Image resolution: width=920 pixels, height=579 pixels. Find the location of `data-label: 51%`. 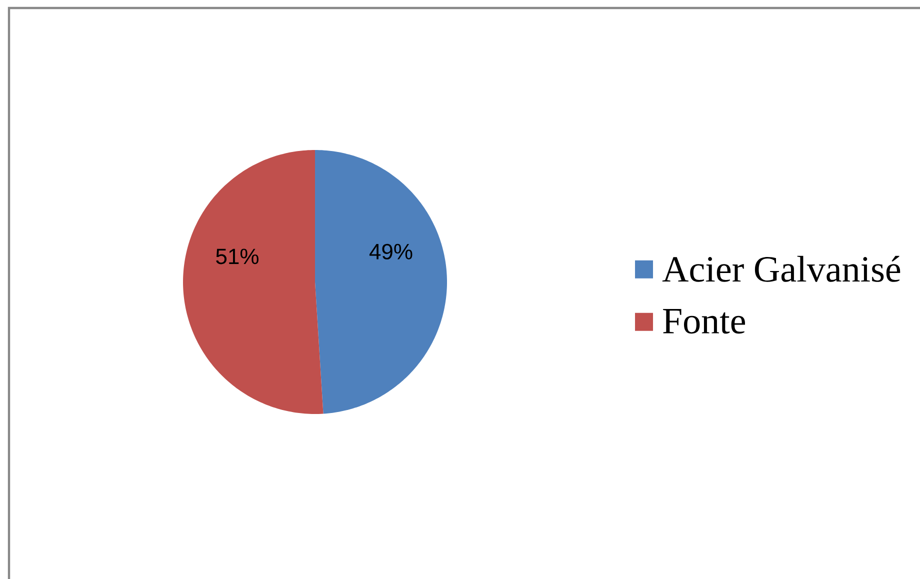

data-label: 51% is located at coordinates (237, 256).